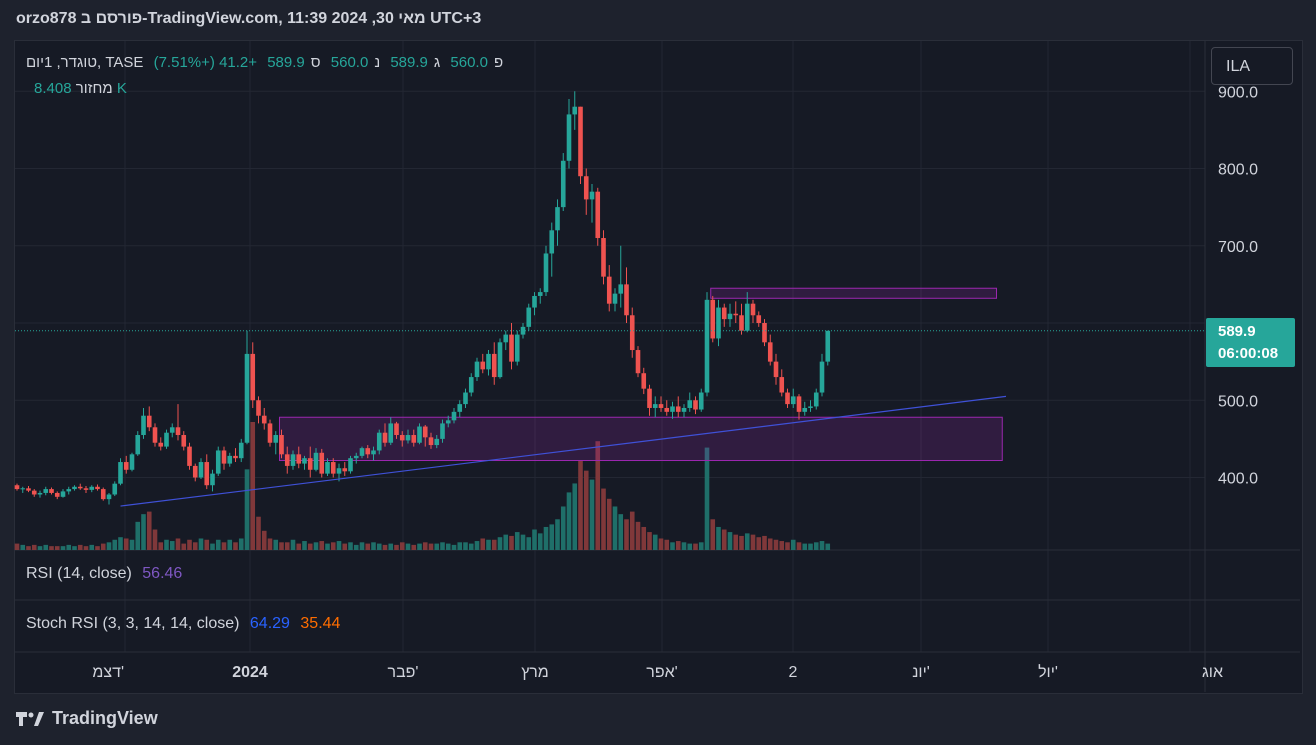 Image resolution: width=1316 pixels, height=745 pixels. I want to click on rsi-value: 56.46, so click(162, 573).